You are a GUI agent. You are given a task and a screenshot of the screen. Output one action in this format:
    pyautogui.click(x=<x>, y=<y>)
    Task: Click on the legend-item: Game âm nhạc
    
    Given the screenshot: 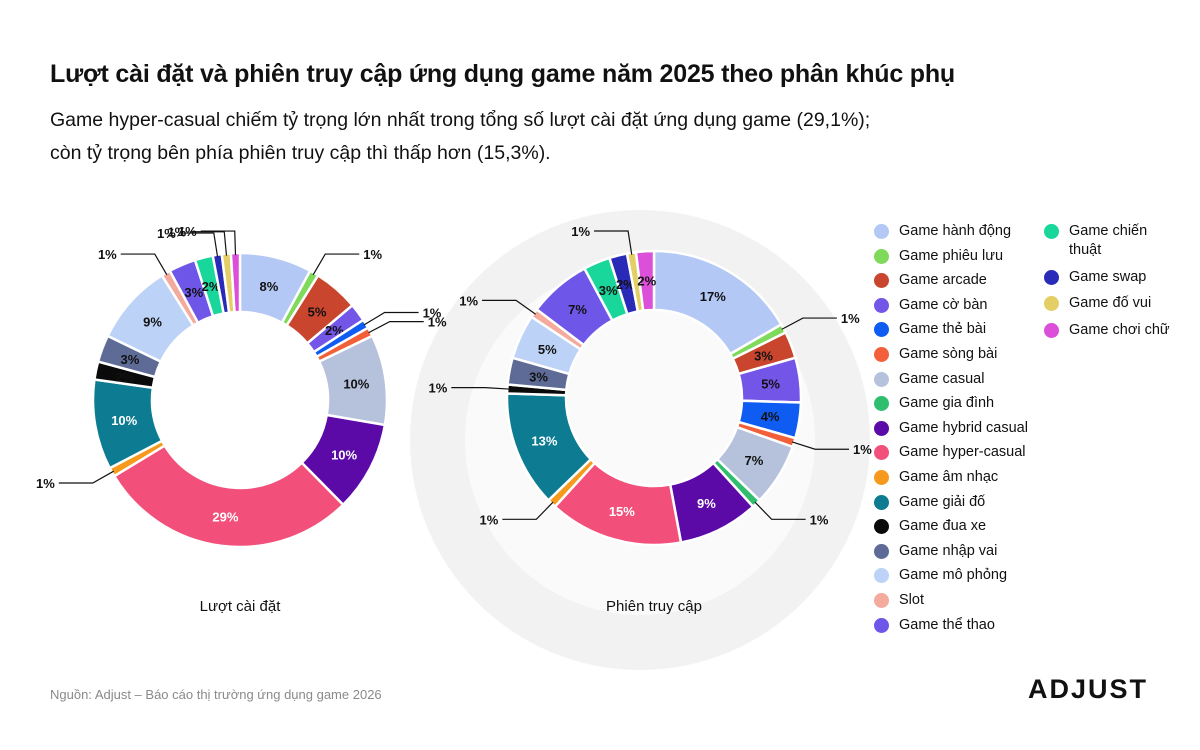 What is the action you would take?
    pyautogui.click(x=951, y=477)
    